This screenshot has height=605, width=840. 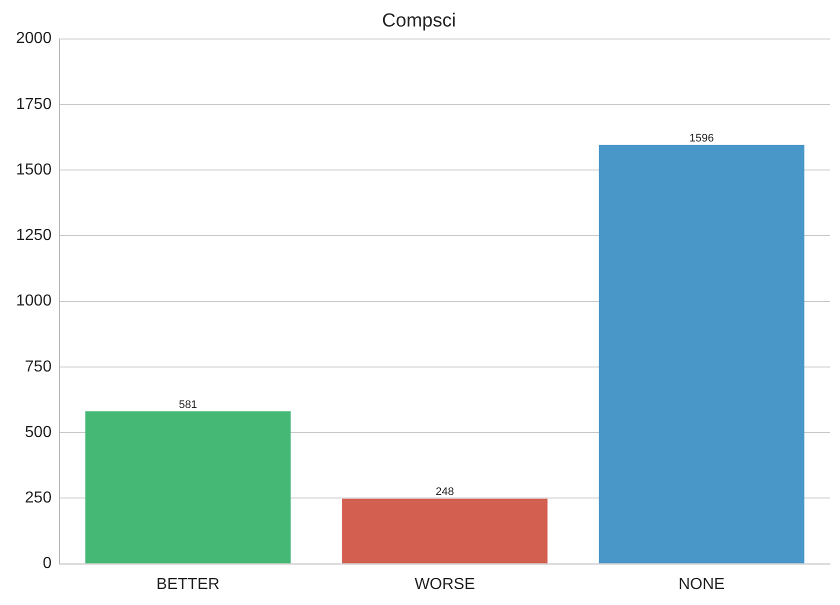 I want to click on x-tick-label: WORSE, so click(x=445, y=584).